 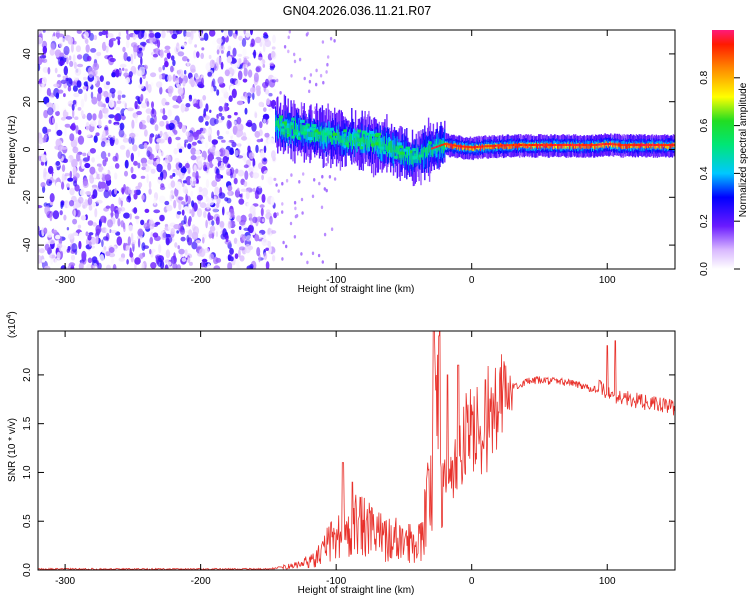 What do you see at coordinates (27, 521) in the screenshot?
I see `y-tick-label: 0.5` at bounding box center [27, 521].